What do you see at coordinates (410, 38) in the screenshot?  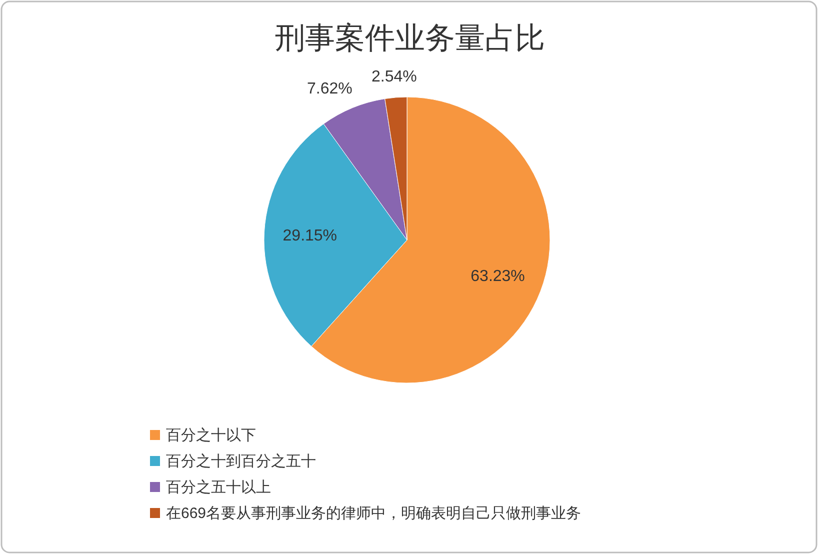 I see `chart-title: 刑事案件业务量占比` at bounding box center [410, 38].